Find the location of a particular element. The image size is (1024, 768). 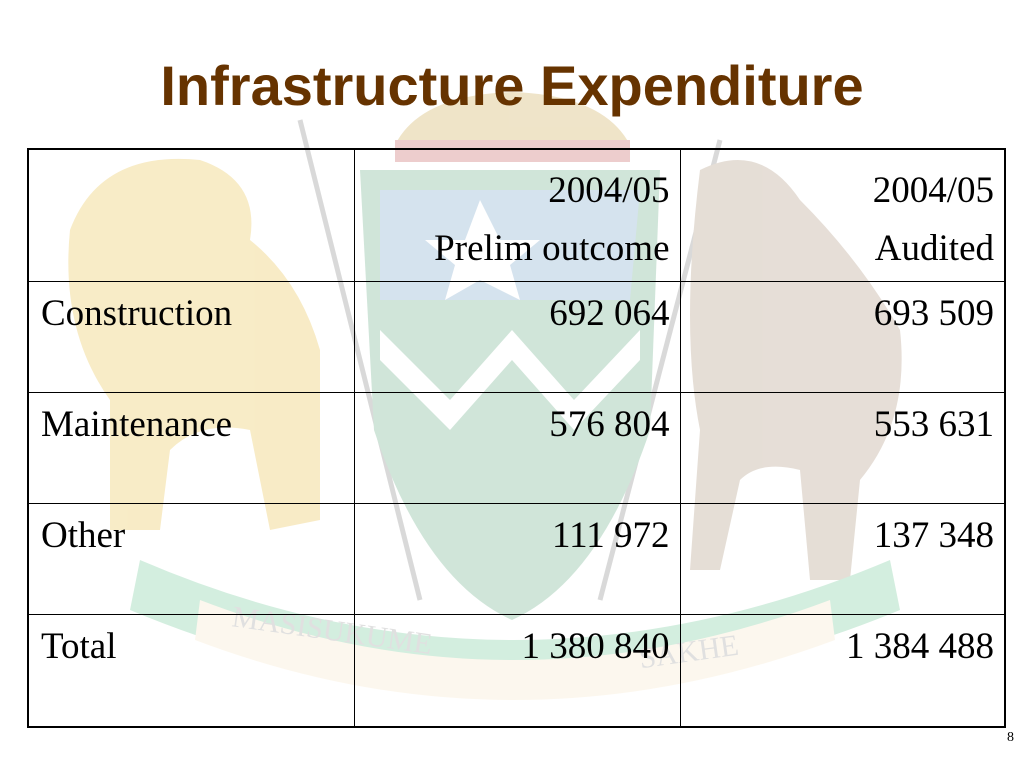

row-label: Other is located at coordinates (191, 558).